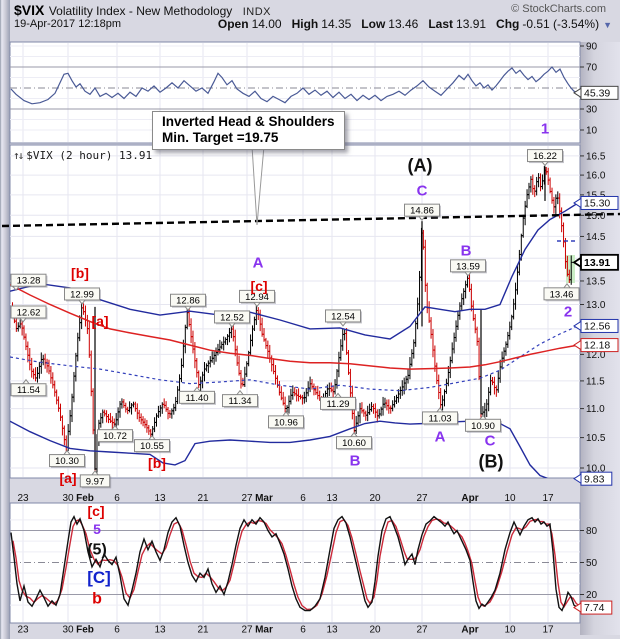 This screenshot has width=620, height=639. What do you see at coordinates (295, 88) in the screenshot?
I see `top-panel-content` at bounding box center [295, 88].